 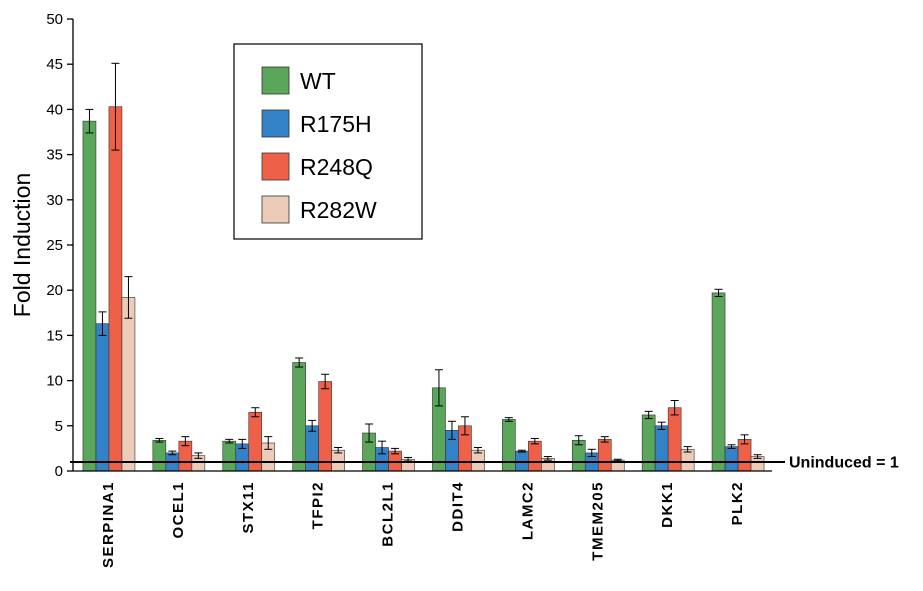 What do you see at coordinates (336, 167) in the screenshot?
I see `legend-label-r248q: R248Q` at bounding box center [336, 167].